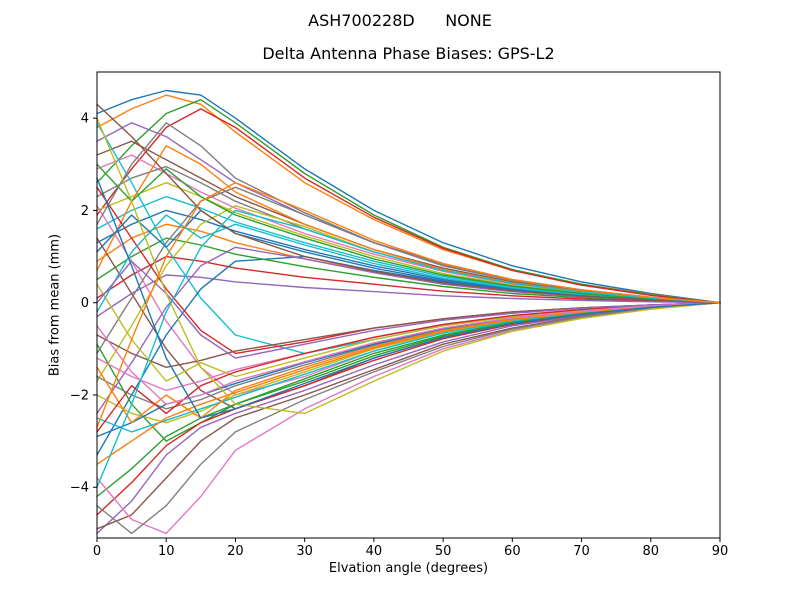 This screenshot has height=600, width=800. What do you see at coordinates (720, 551) in the screenshot?
I see `x-tick-label: 90` at bounding box center [720, 551].